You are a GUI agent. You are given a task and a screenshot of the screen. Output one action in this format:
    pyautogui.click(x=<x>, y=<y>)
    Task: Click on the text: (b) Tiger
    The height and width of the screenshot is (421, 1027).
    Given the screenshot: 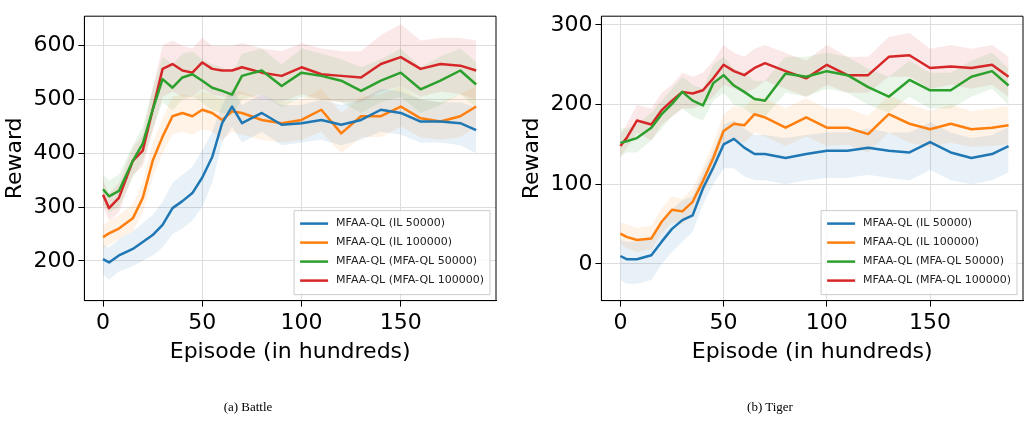 What is the action you would take?
    pyautogui.click(x=770, y=406)
    